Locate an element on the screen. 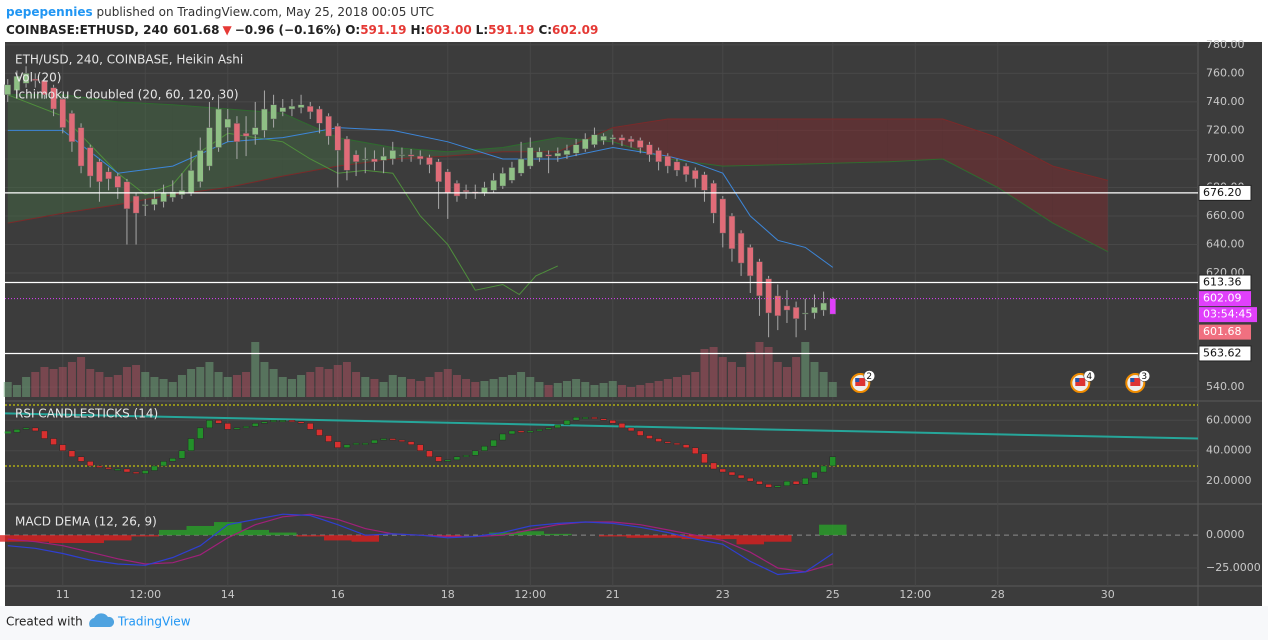 Image resolution: width=1268 pixels, height=640 pixels. countdown-bg is located at coordinates (1228, 315).